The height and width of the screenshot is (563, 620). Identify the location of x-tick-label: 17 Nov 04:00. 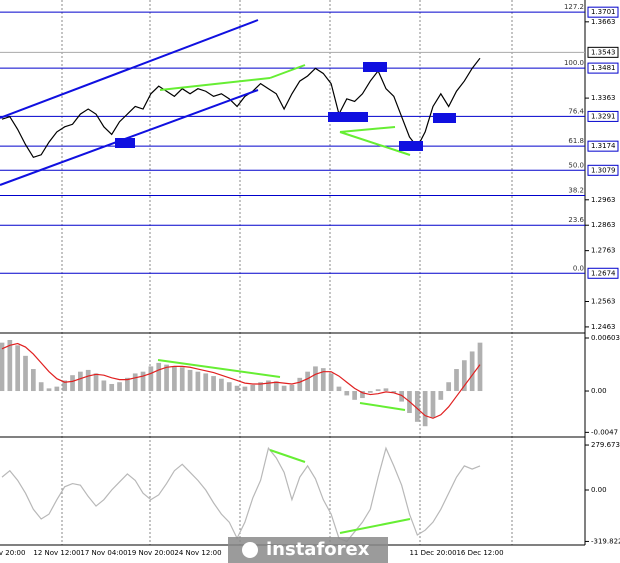
(103, 553).